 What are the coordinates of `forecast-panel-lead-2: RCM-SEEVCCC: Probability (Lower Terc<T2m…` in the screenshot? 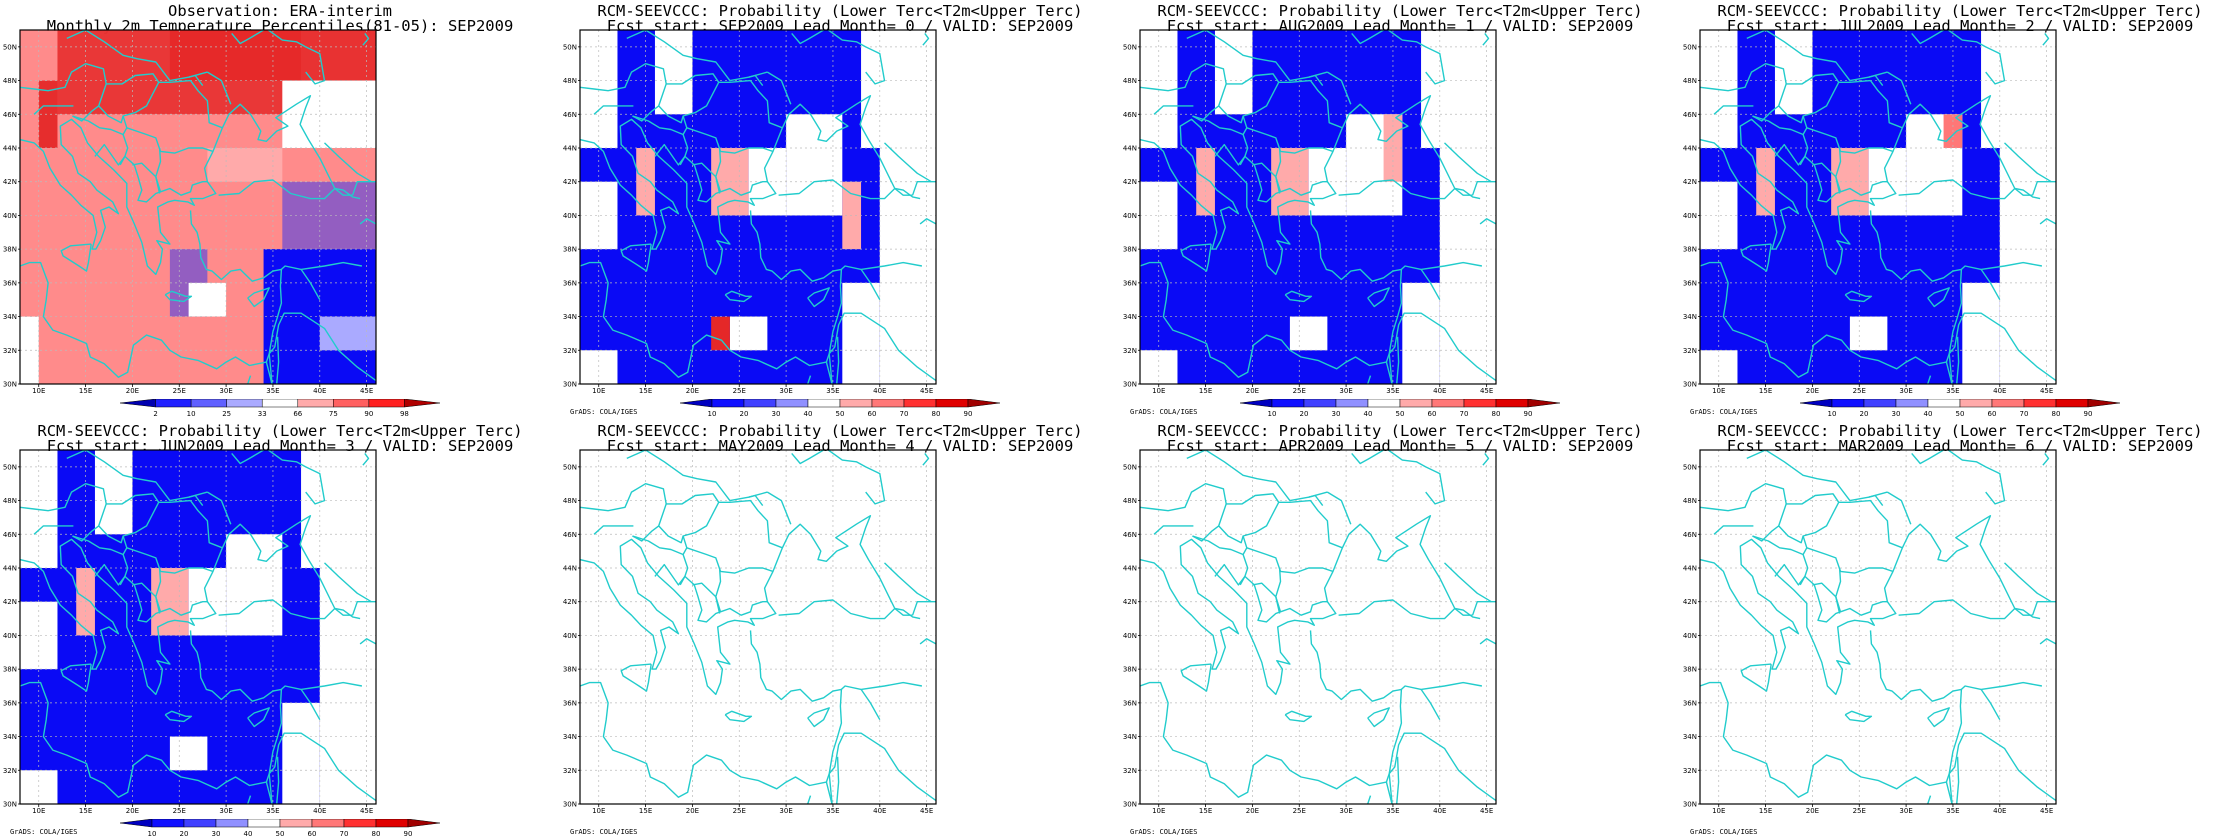 It's located at (1960, 210).